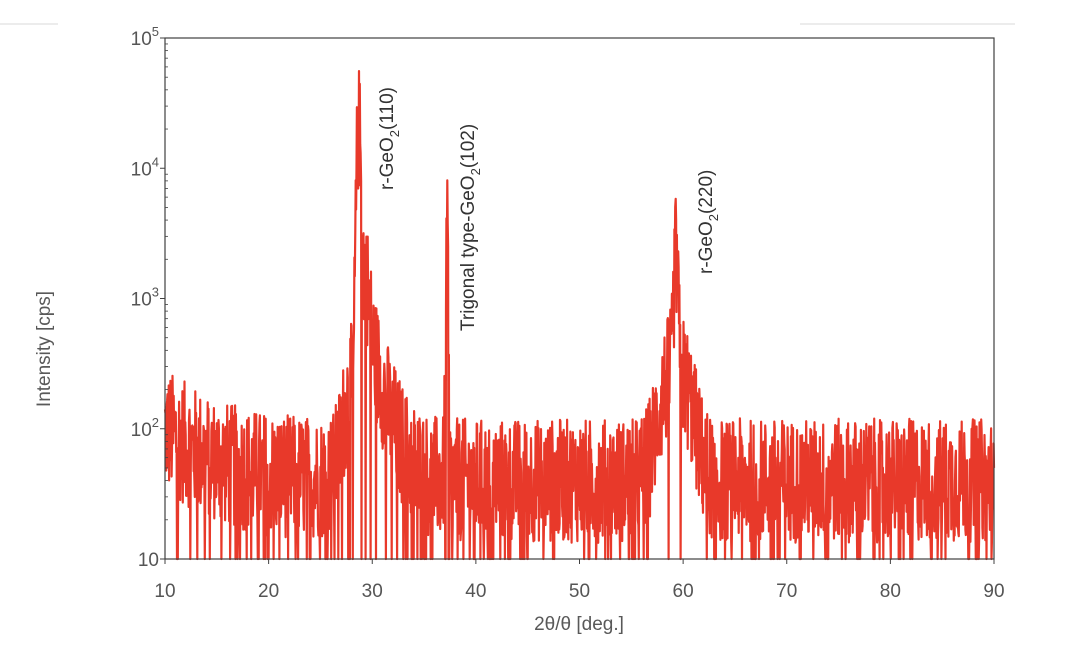 The height and width of the screenshot is (667, 1080). Describe the element at coordinates (475, 591) in the screenshot. I see `x-tick-label: 40` at that location.